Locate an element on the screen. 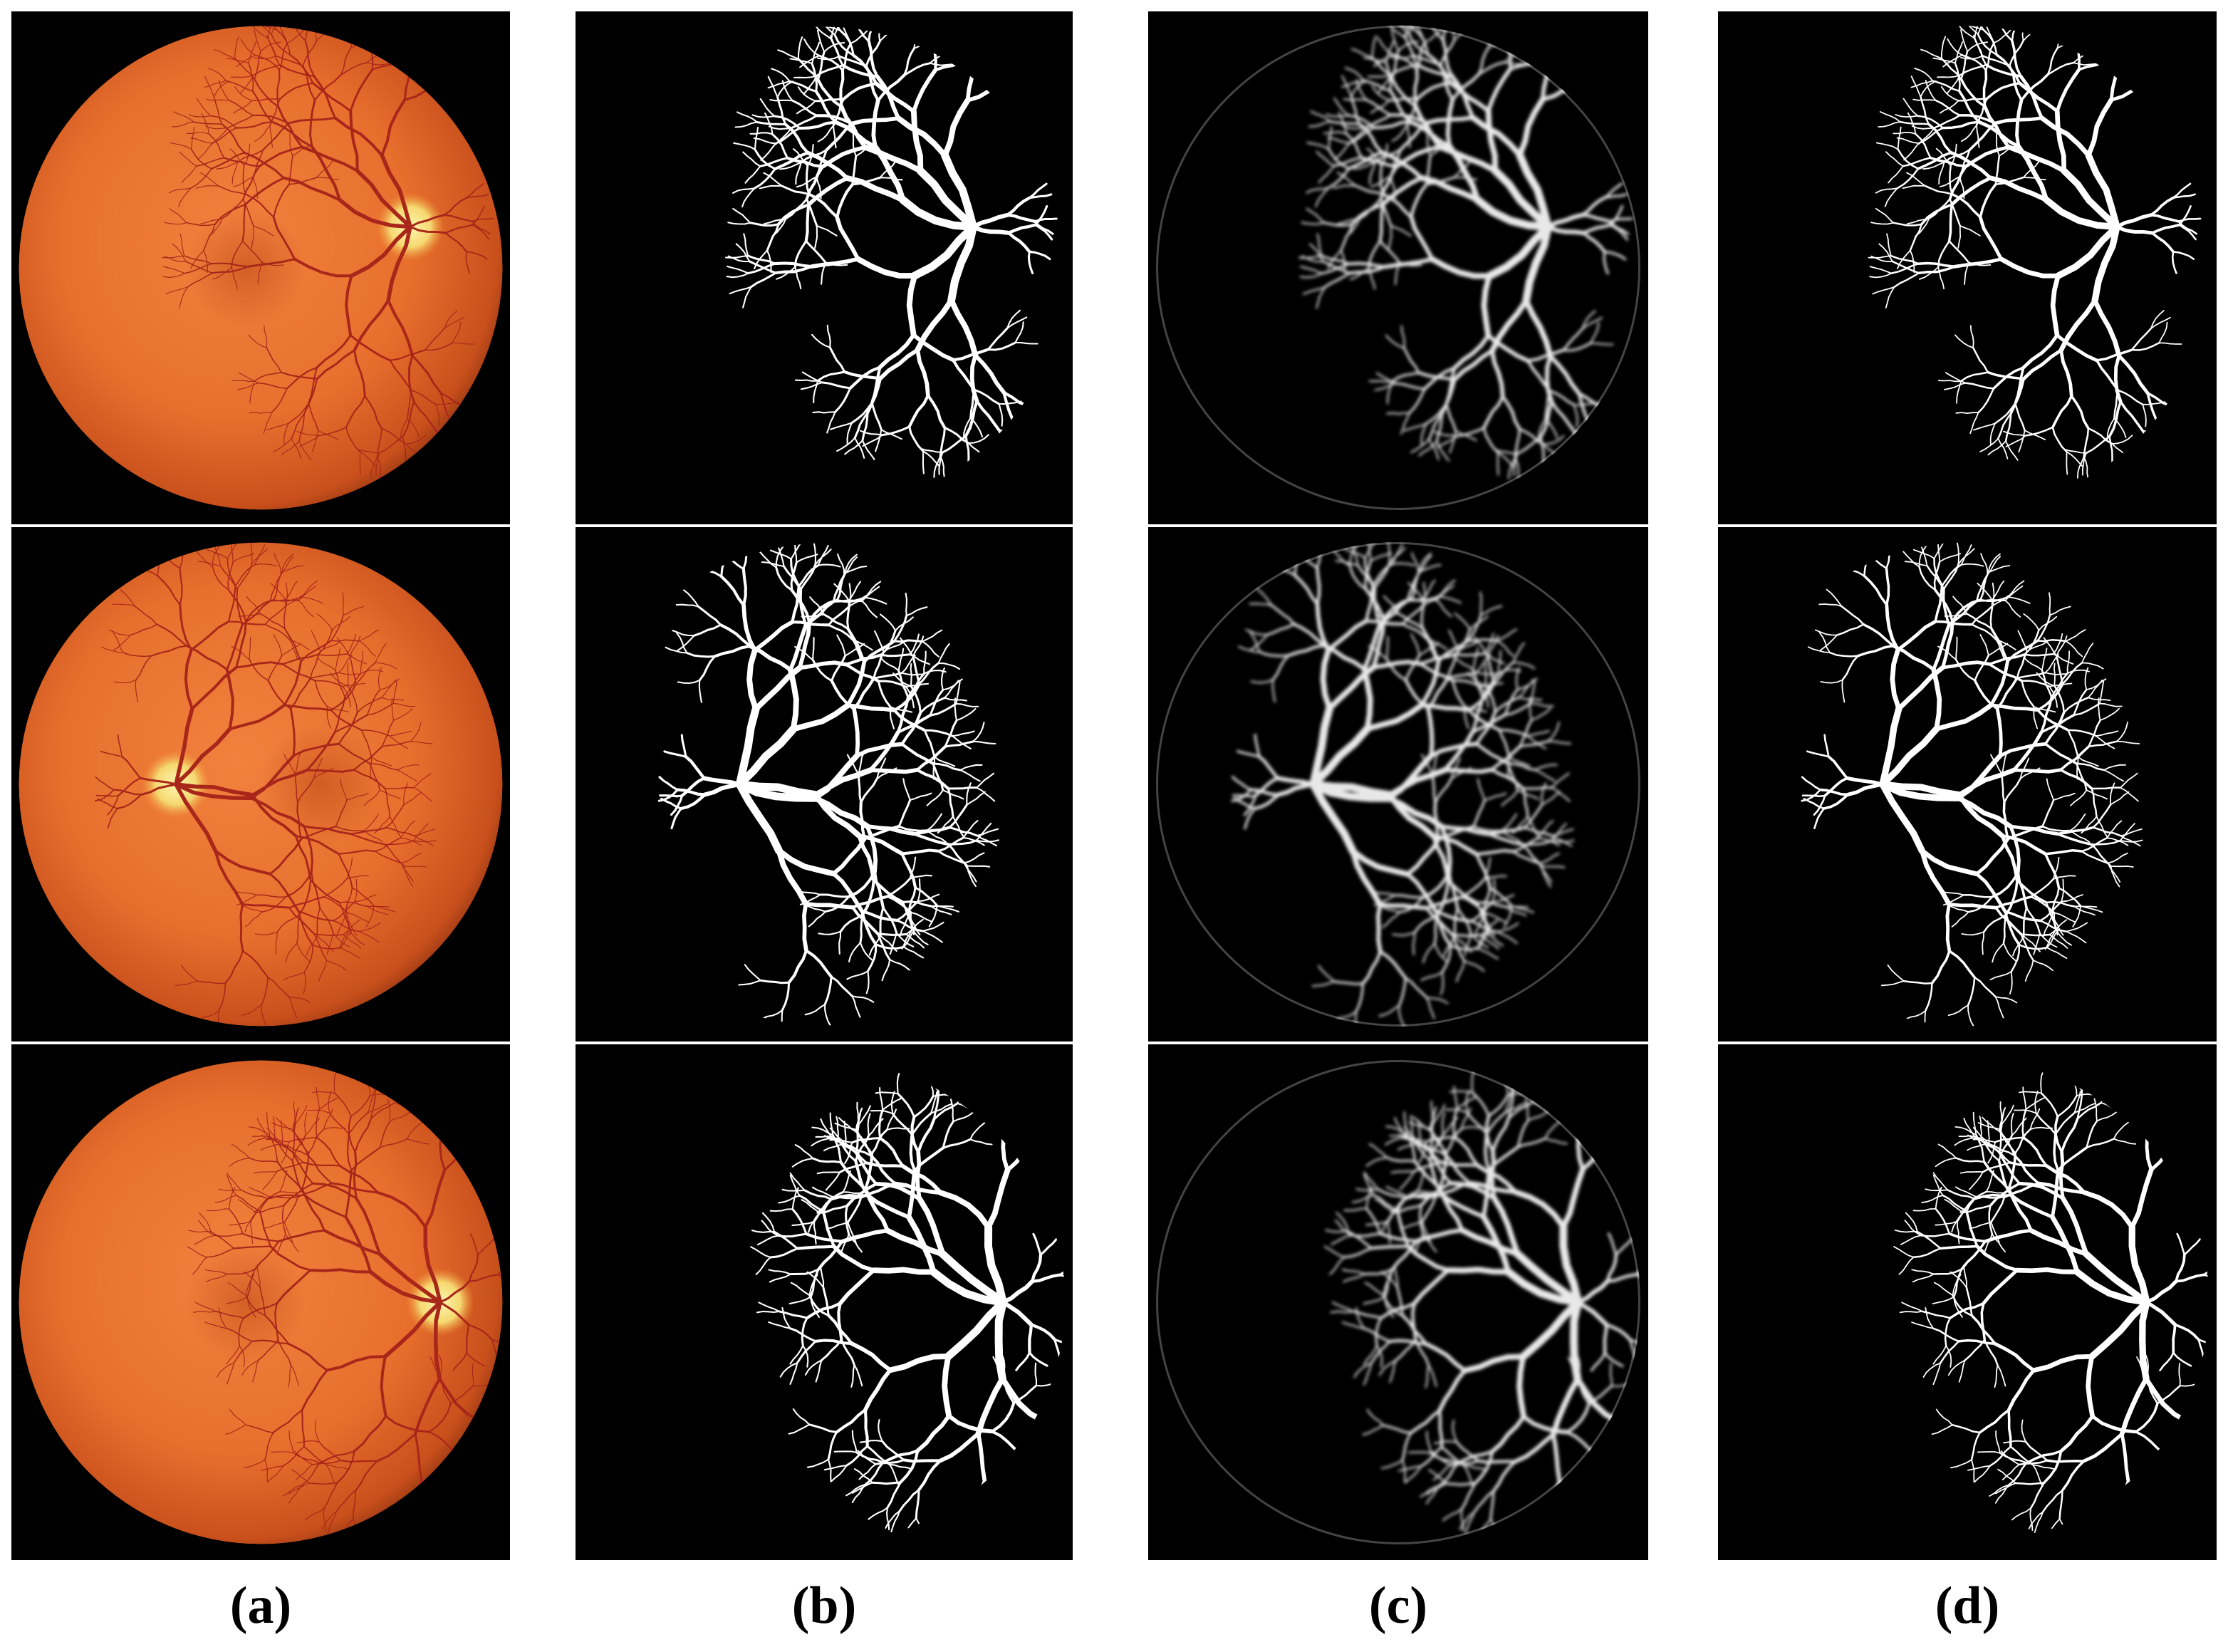 The height and width of the screenshot is (1652, 2228). fundus-area is located at coordinates (828, 784).